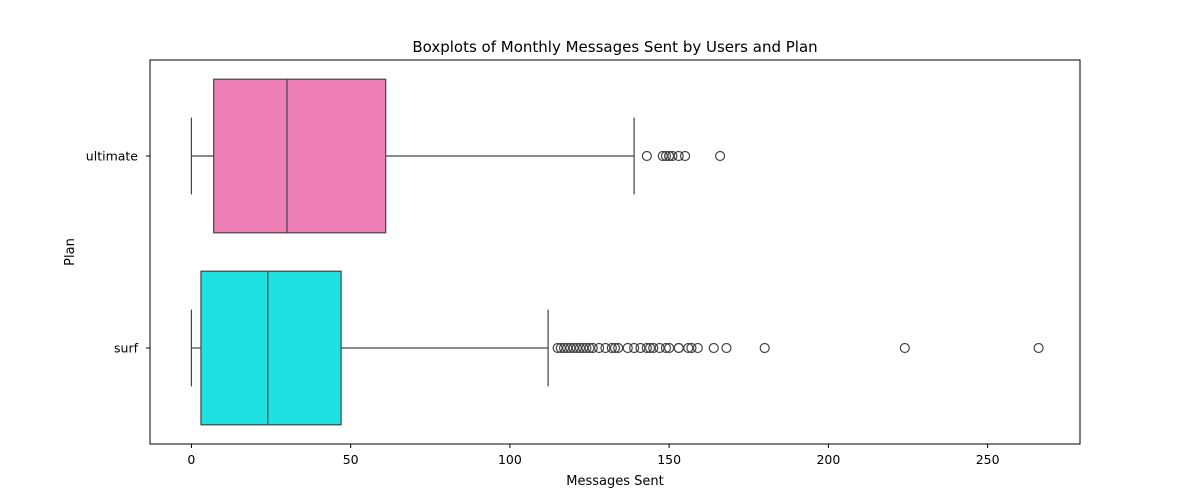 This screenshot has height=500, width=1200. Describe the element at coordinates (988, 459) in the screenshot. I see `x-tick-label: 250` at that location.